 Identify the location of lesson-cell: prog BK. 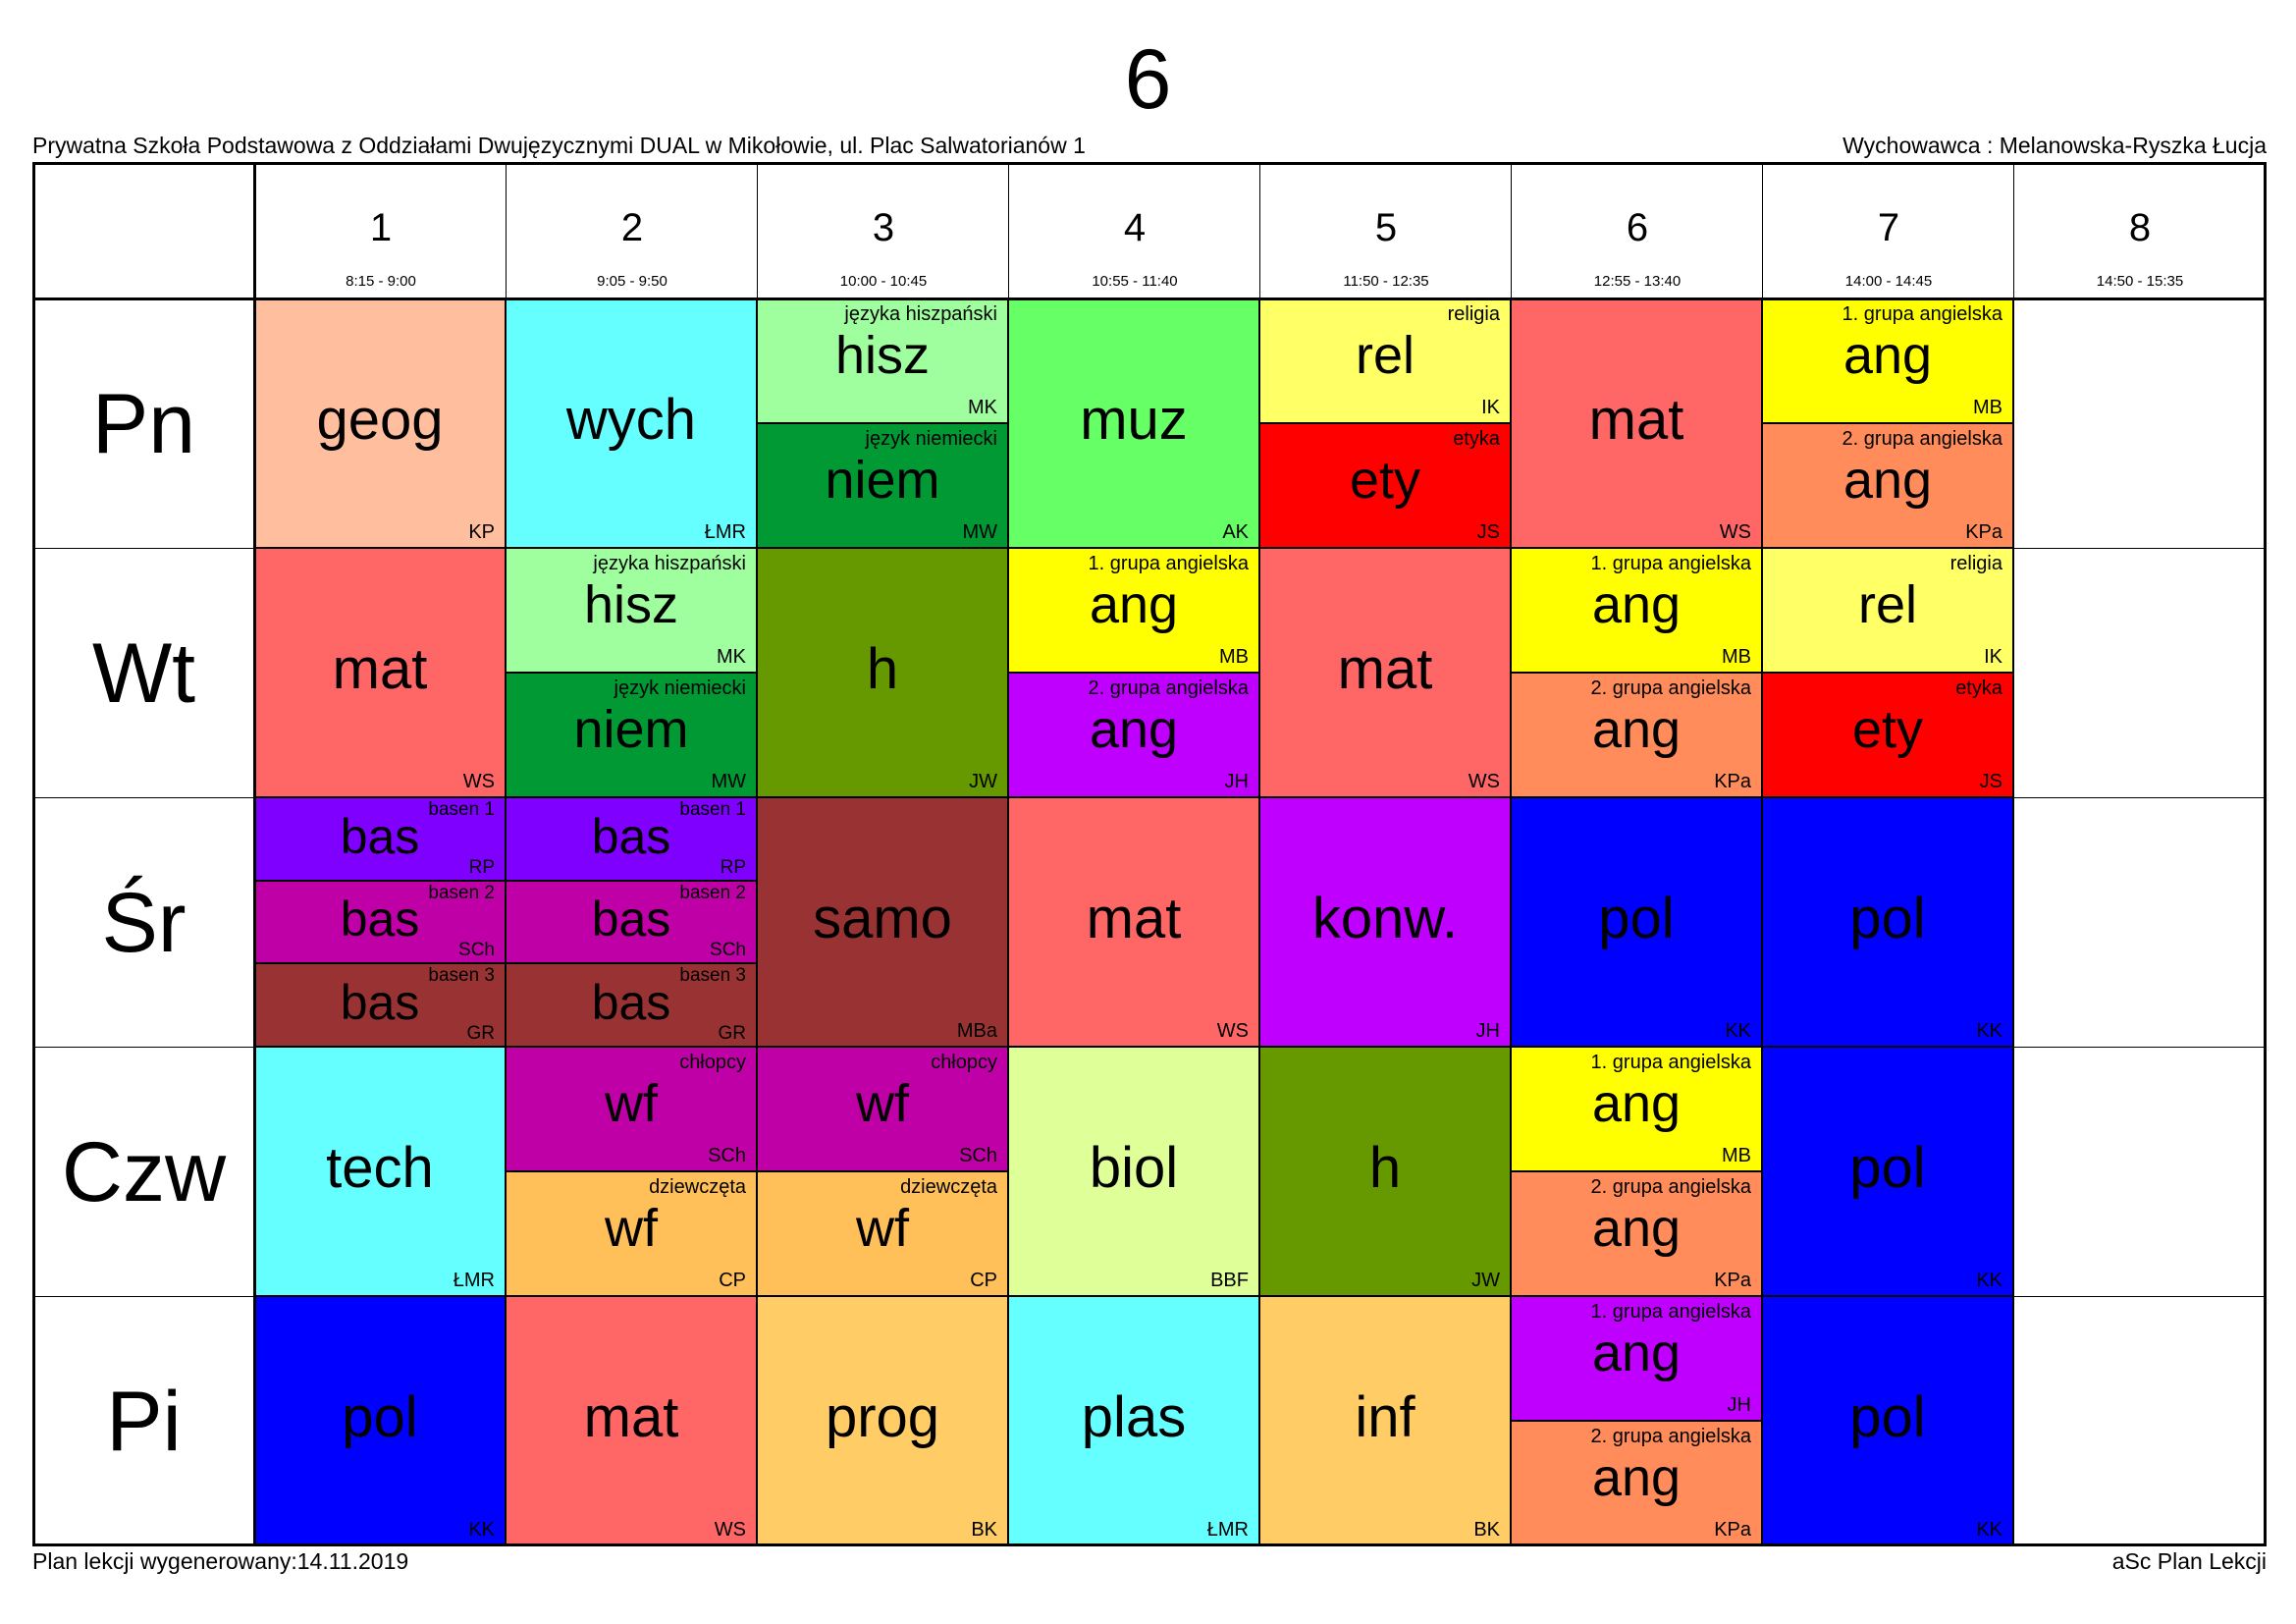
(883, 1421).